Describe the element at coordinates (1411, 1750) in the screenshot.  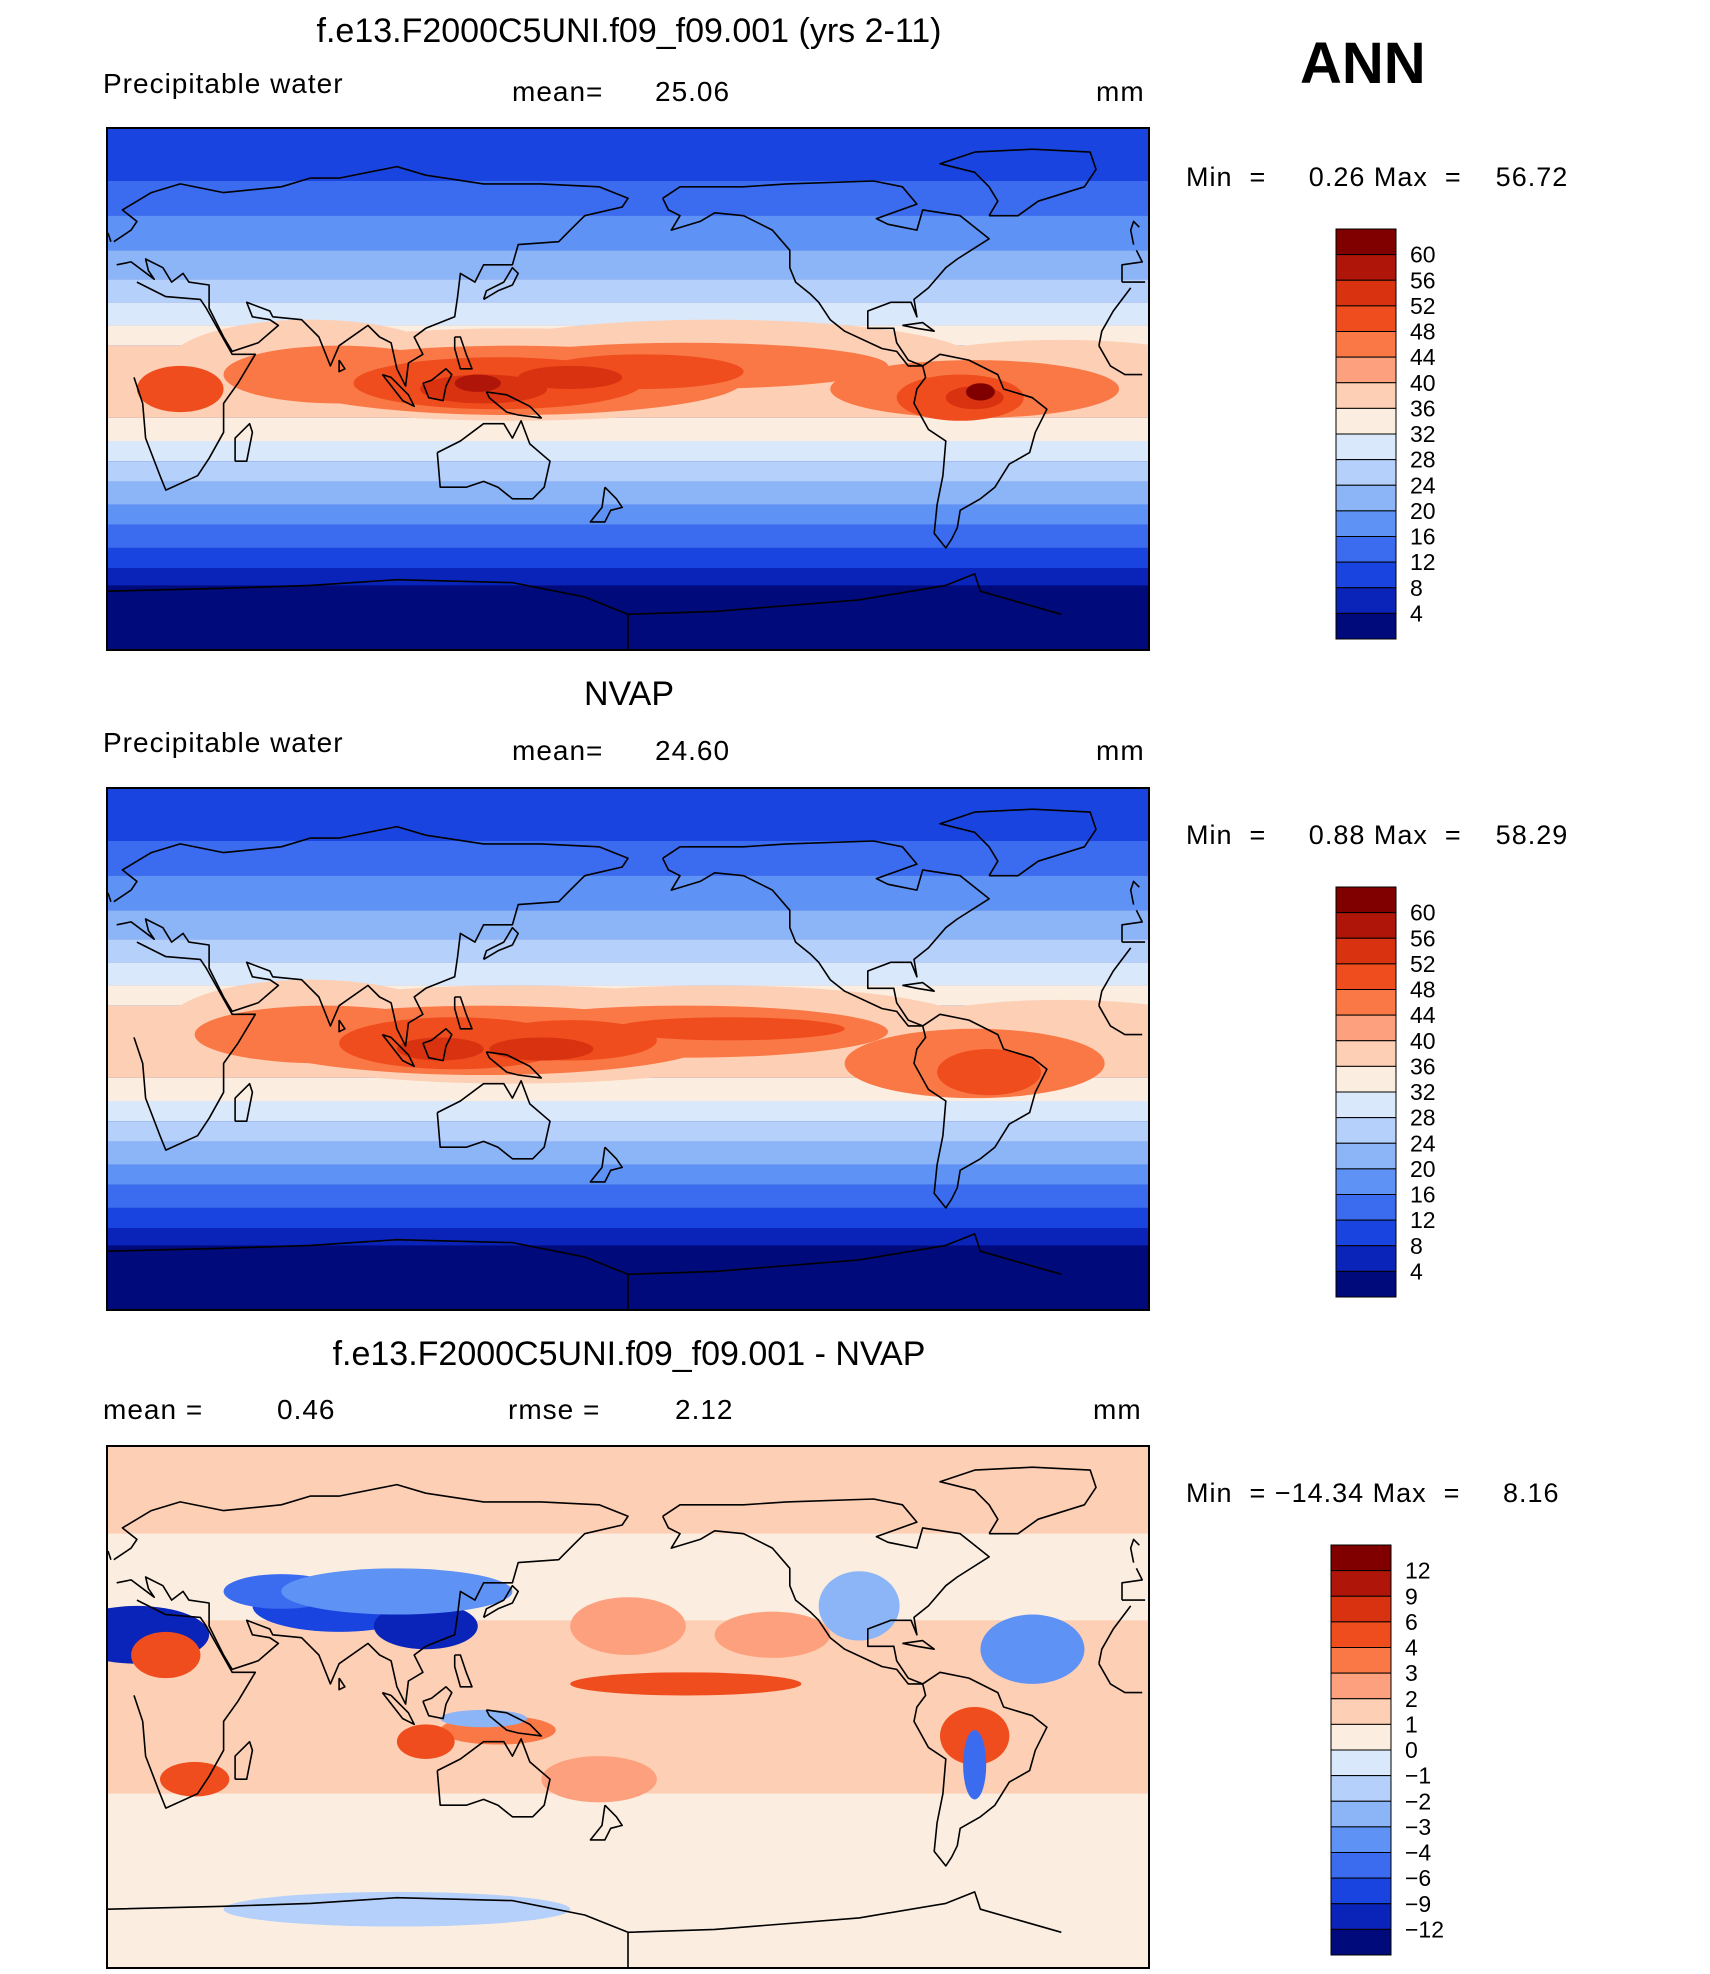
I see `colorbar-tick-label: 0` at that location.